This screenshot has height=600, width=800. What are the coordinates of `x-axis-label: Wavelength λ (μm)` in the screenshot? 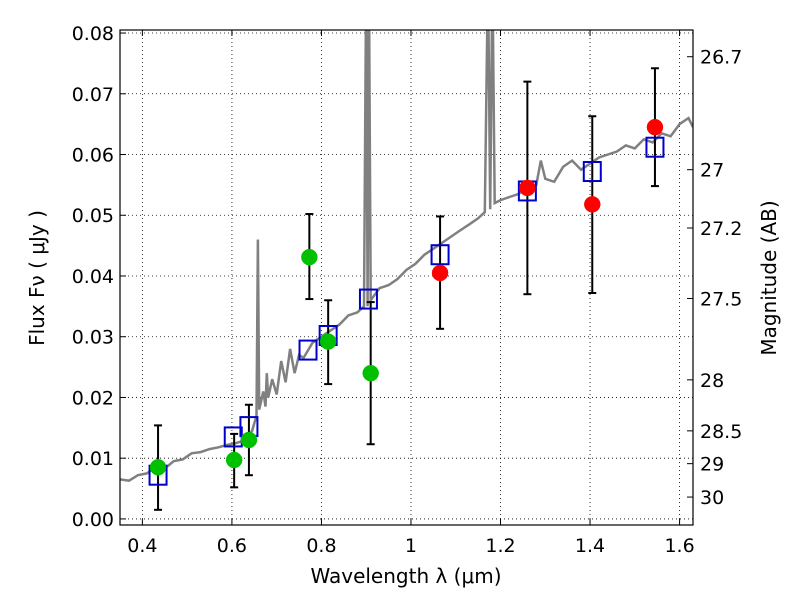 It's located at (405, 576).